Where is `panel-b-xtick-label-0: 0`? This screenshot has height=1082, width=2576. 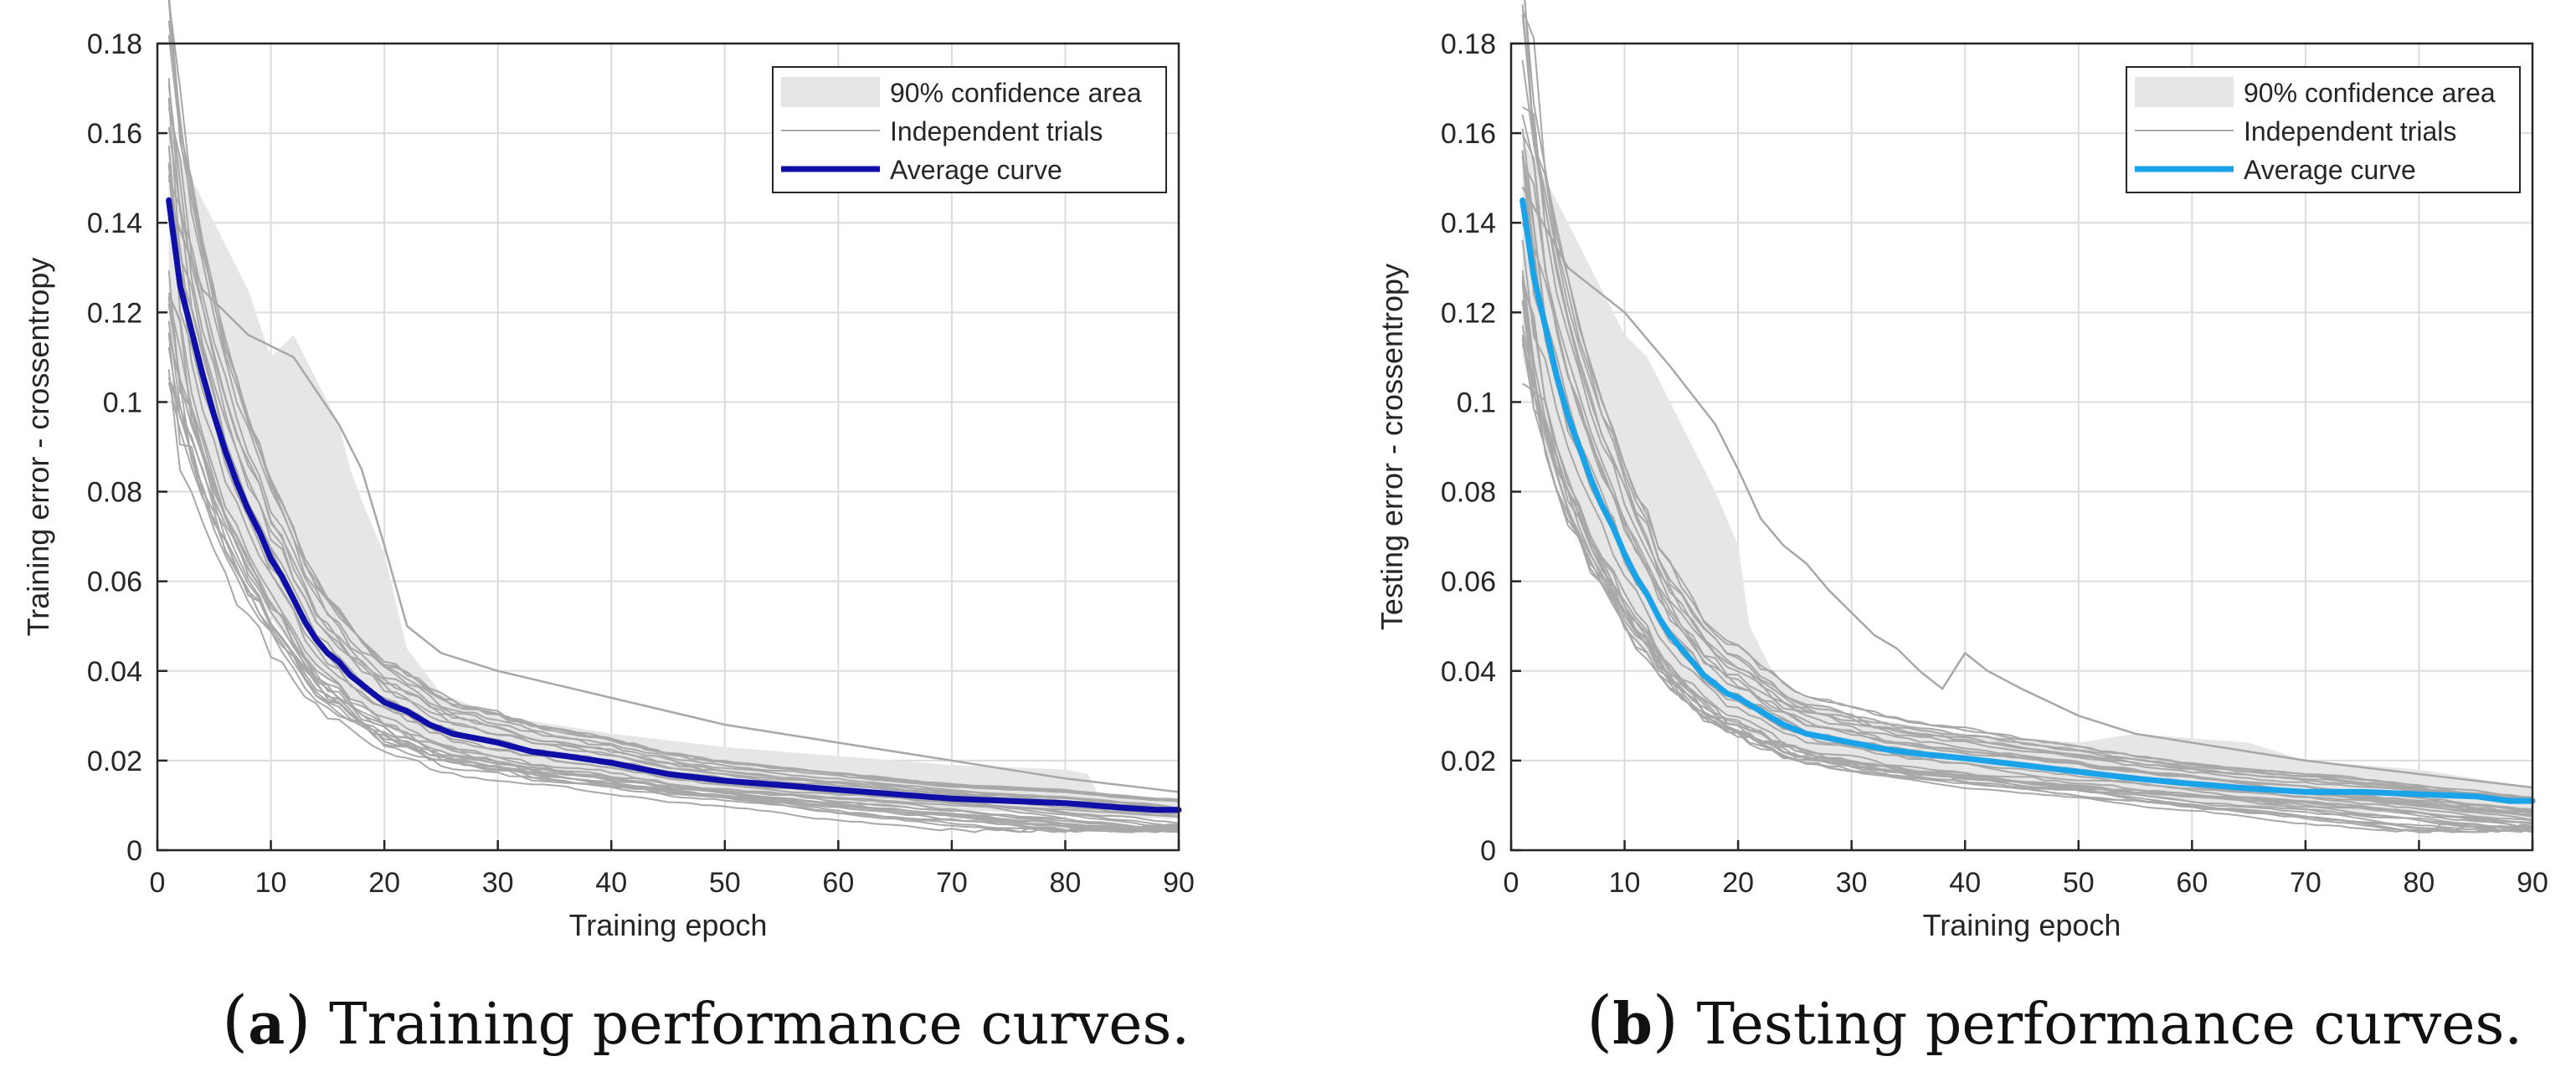 panel-b-xtick-label-0: 0 is located at coordinates (1511, 883).